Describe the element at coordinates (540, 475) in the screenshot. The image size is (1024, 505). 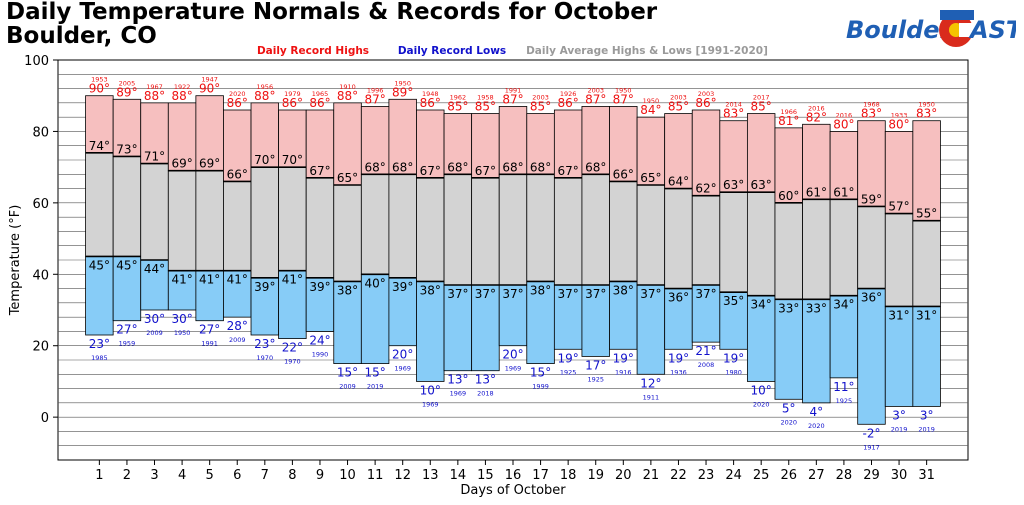
I see `x-tick-label: 17` at that location.